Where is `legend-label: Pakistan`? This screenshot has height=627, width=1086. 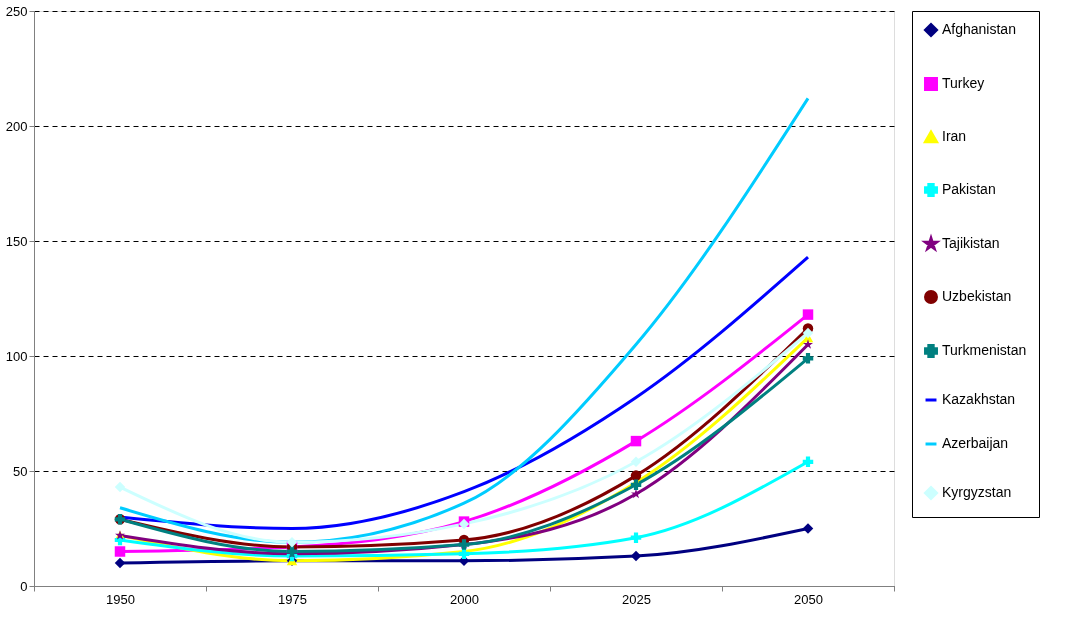 legend-label: Pakistan is located at coordinates (969, 189).